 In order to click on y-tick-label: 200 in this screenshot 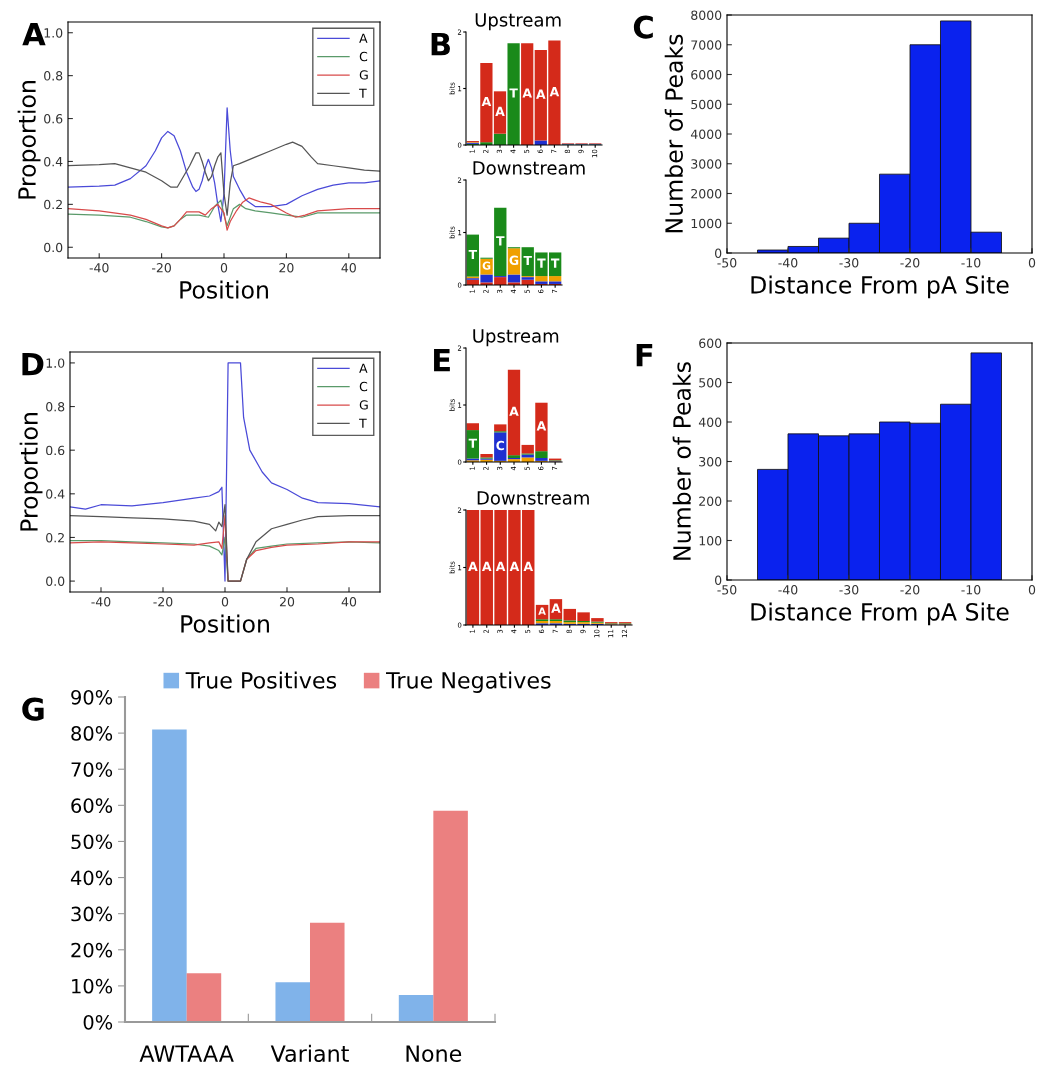, I will do `click(710, 501)`.